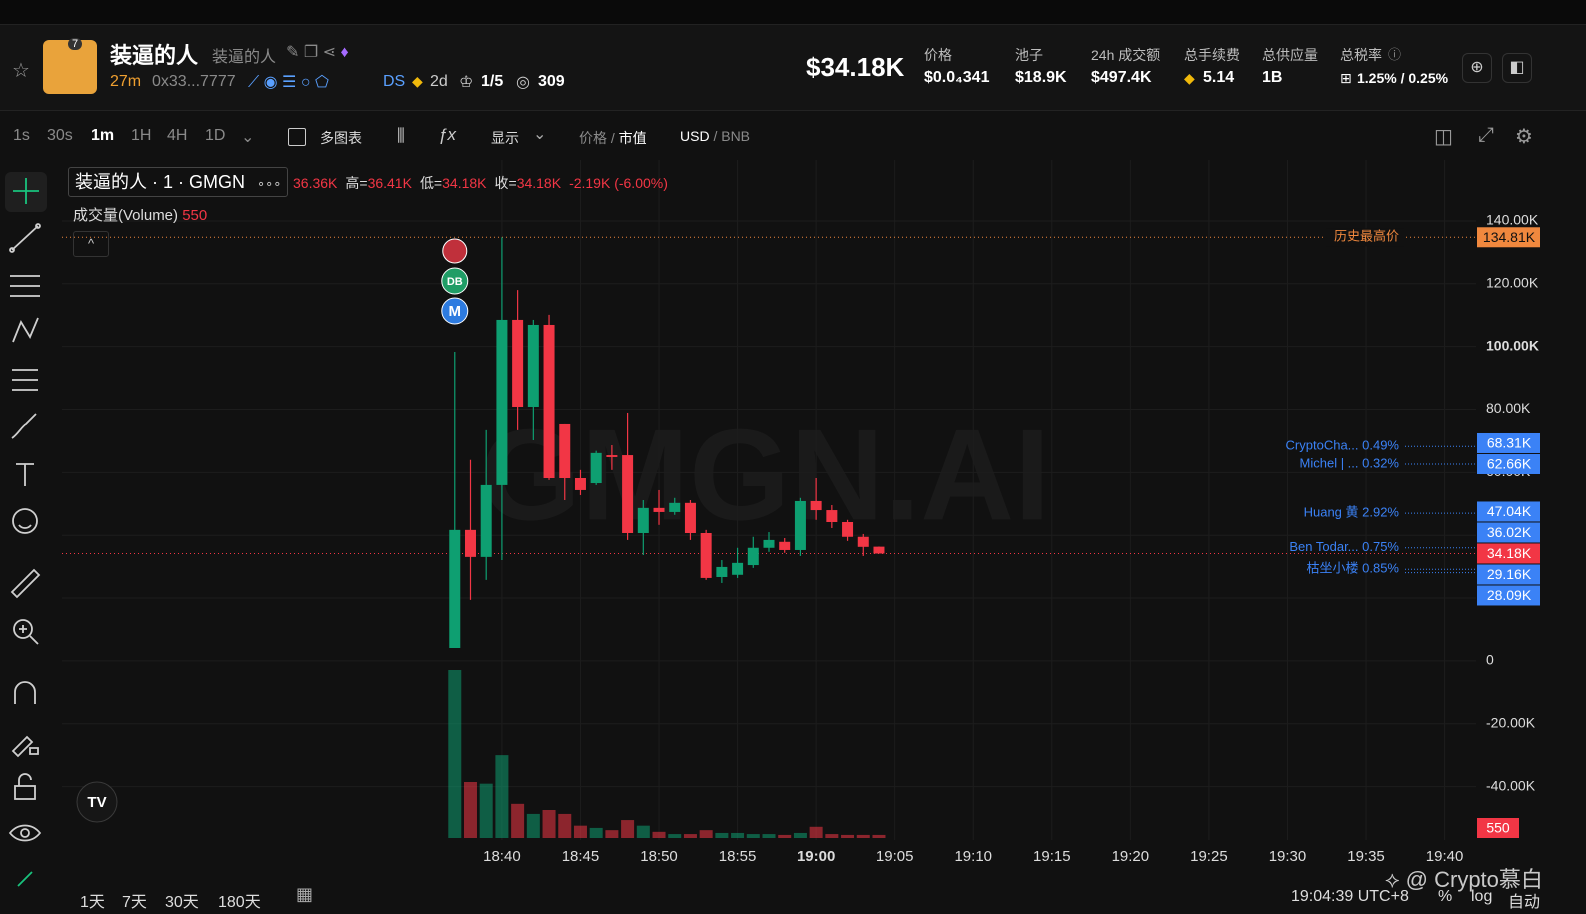 This screenshot has width=1586, height=914. What do you see at coordinates (134, 902) in the screenshot?
I see `range-option: 7天` at bounding box center [134, 902].